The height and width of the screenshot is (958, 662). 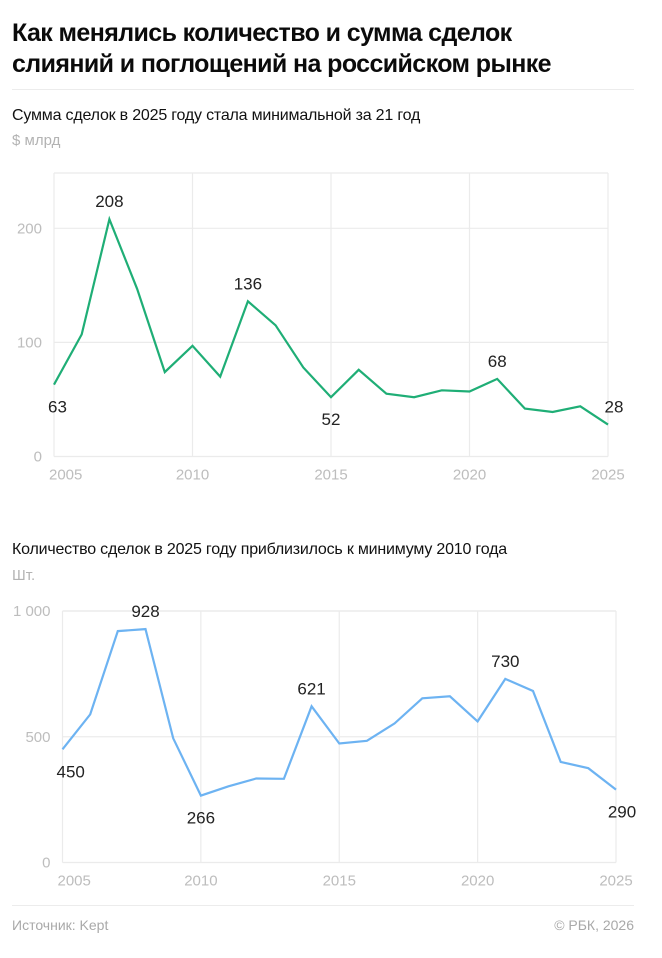 What do you see at coordinates (323, 905) in the screenshot?
I see `footer-divider` at bounding box center [323, 905].